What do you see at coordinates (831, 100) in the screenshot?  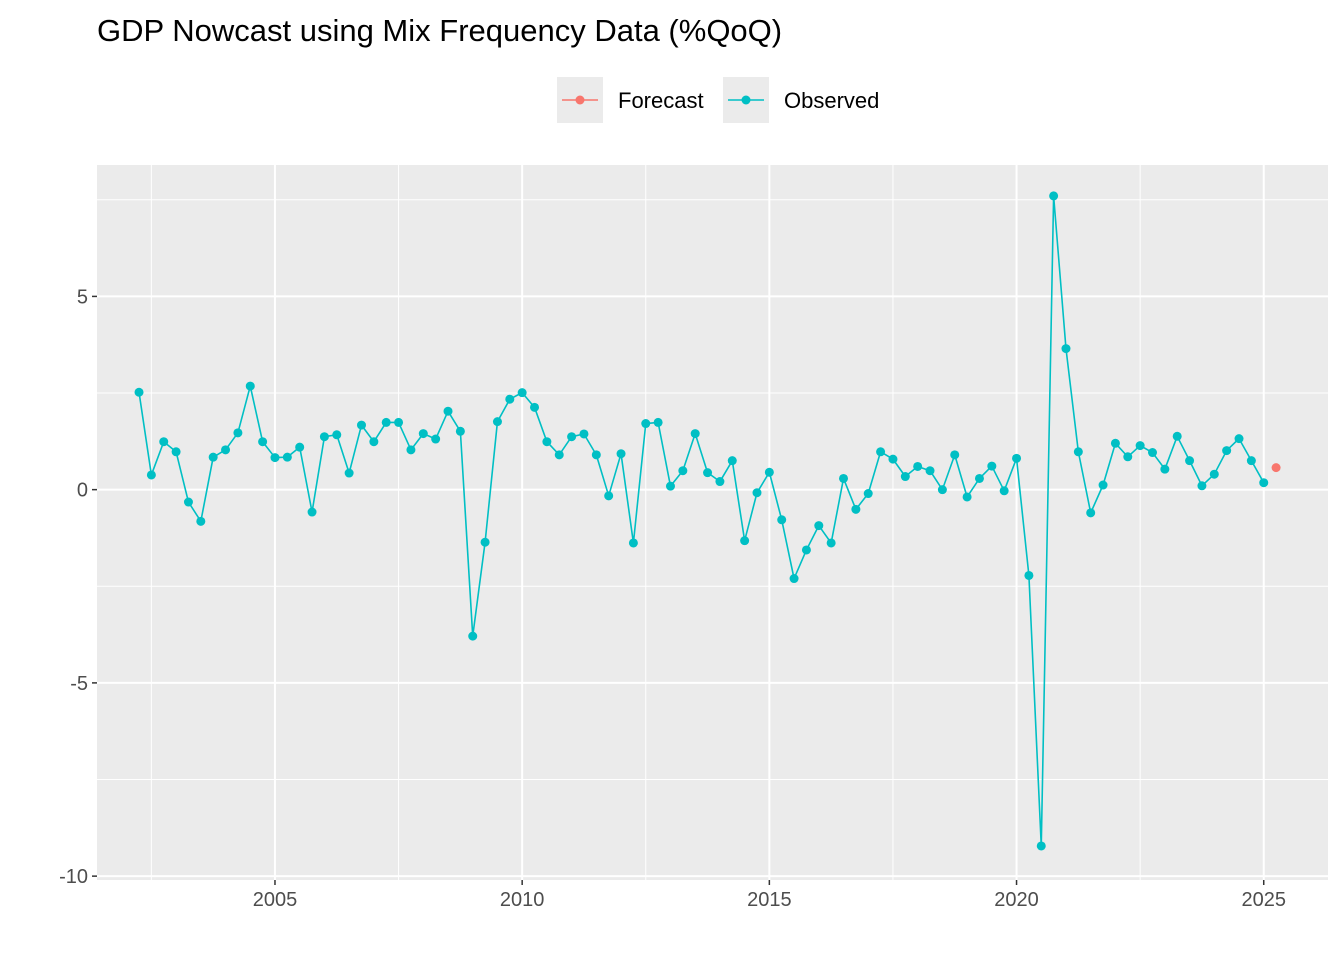 I see `legend-label-observed: Observed` at bounding box center [831, 100].